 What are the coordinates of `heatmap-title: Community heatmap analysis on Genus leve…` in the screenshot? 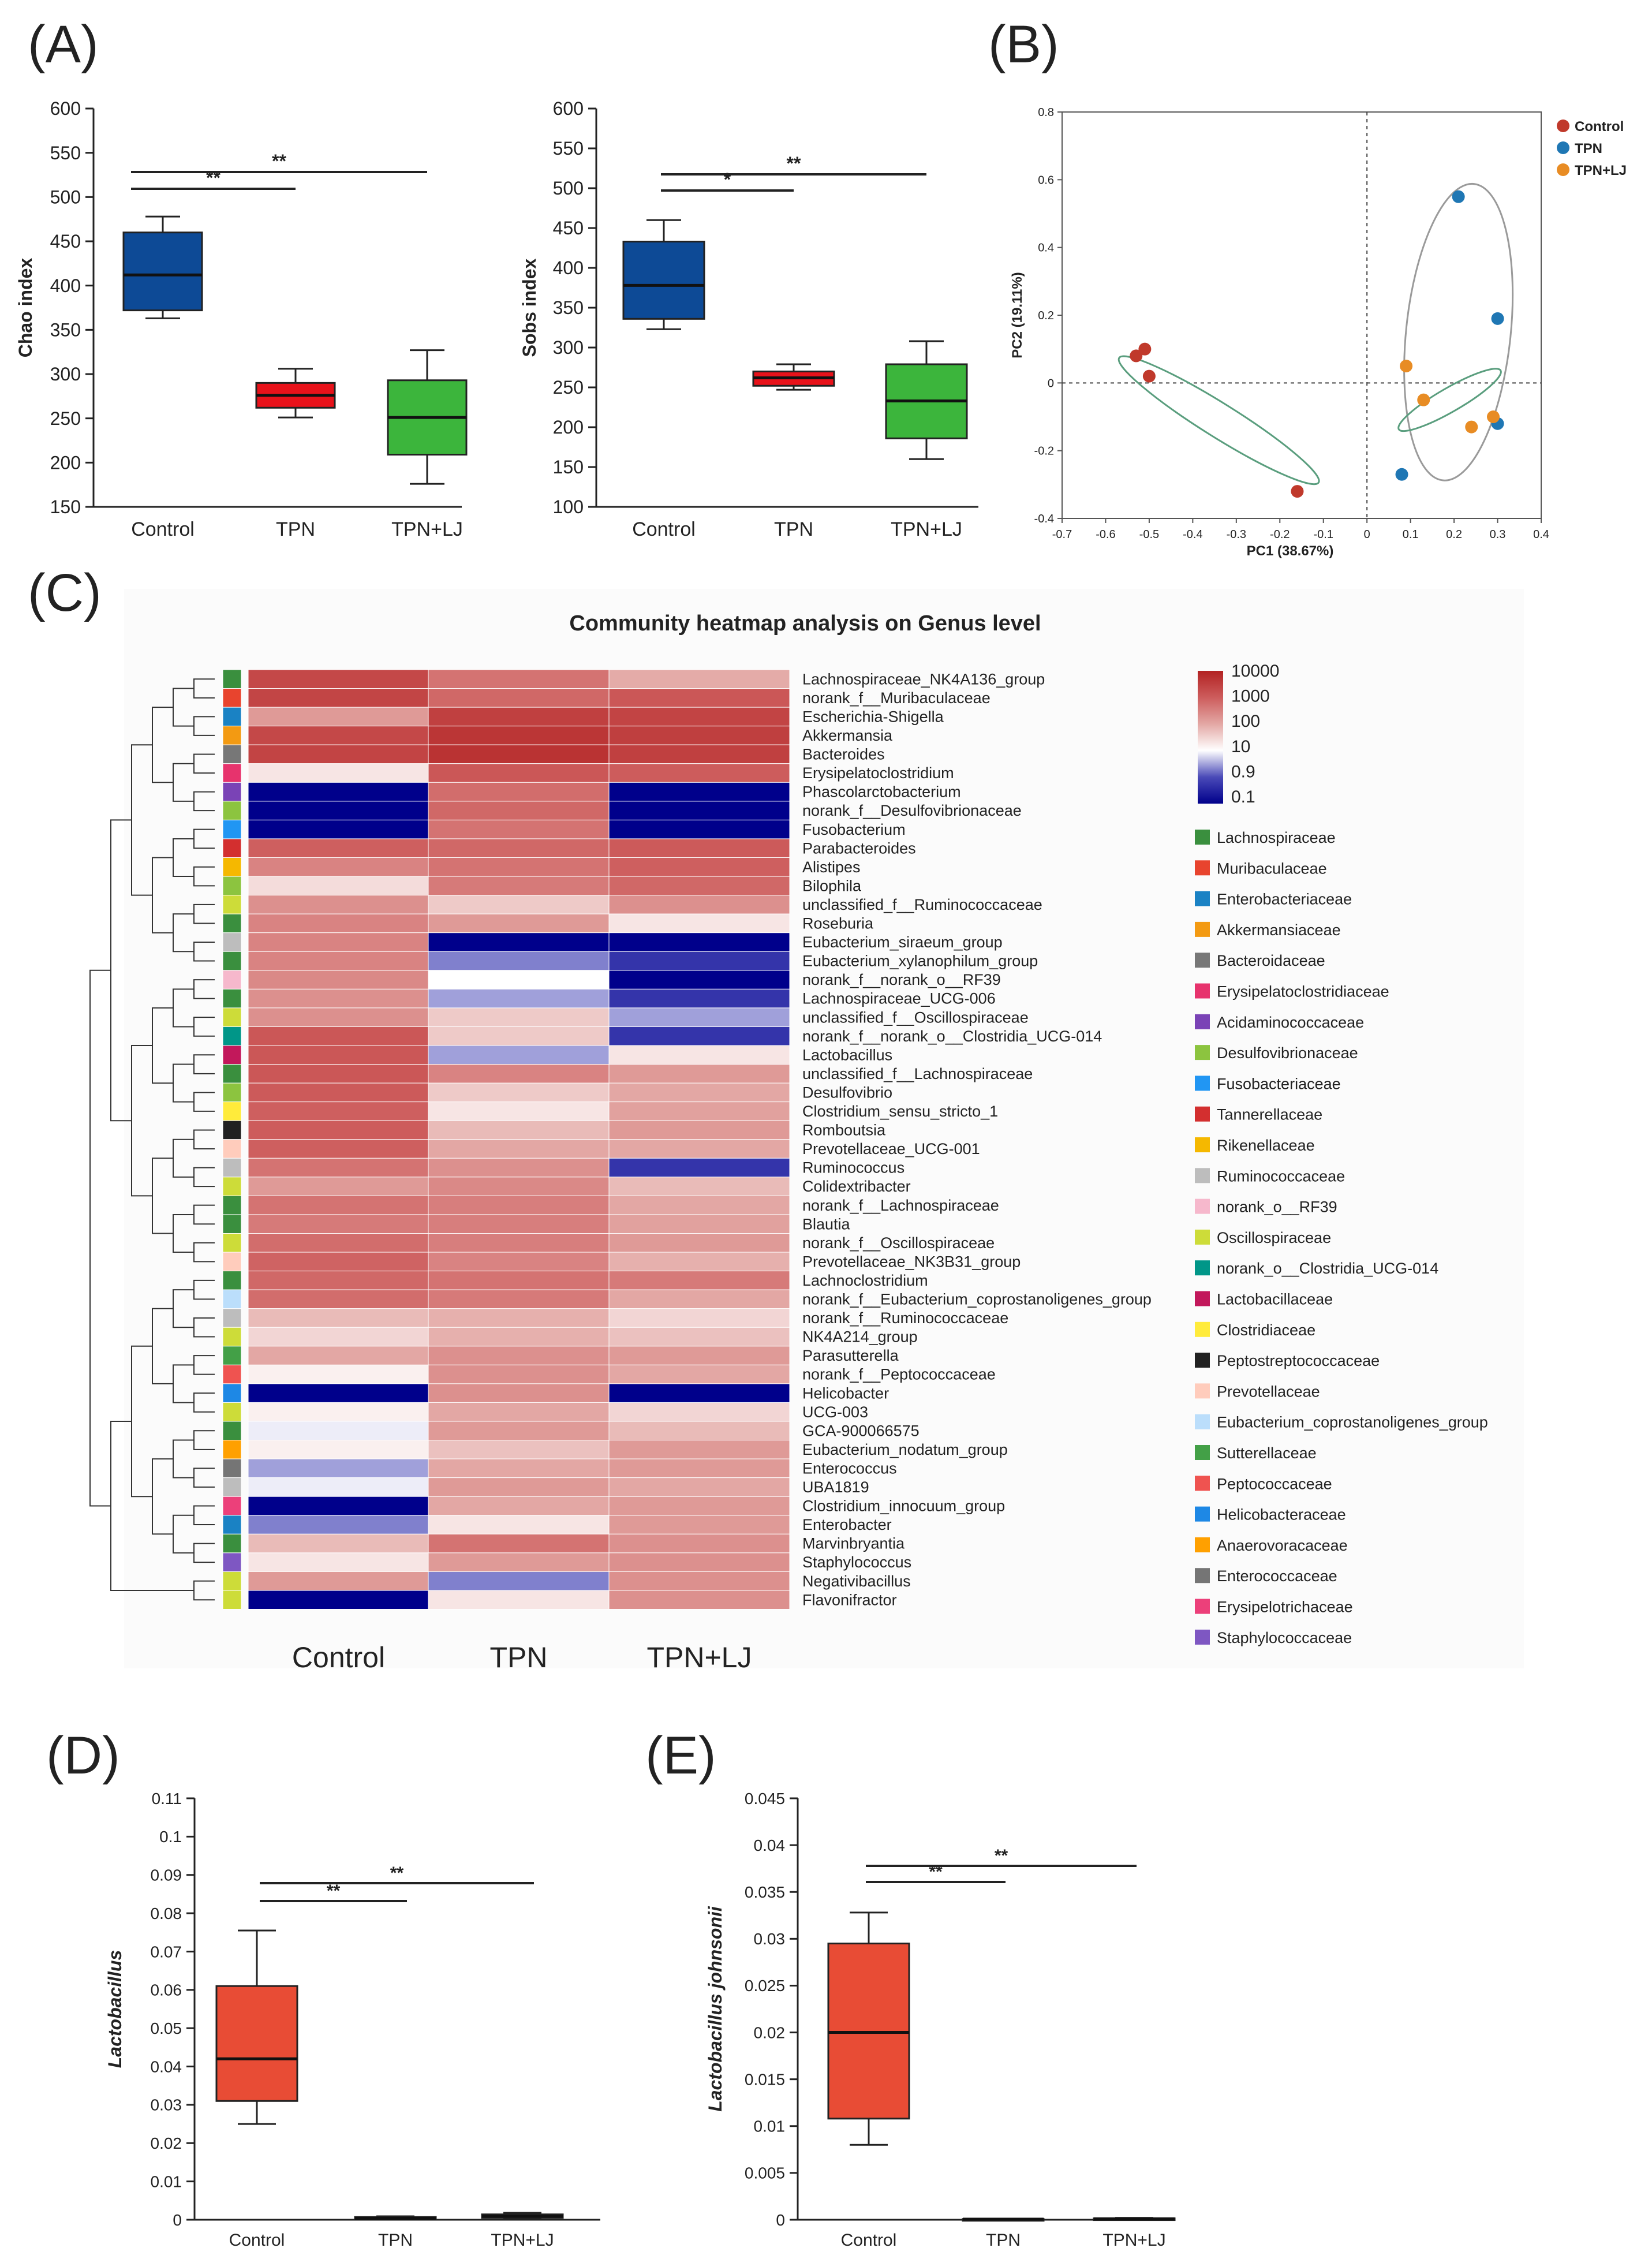 It's located at (805, 624).